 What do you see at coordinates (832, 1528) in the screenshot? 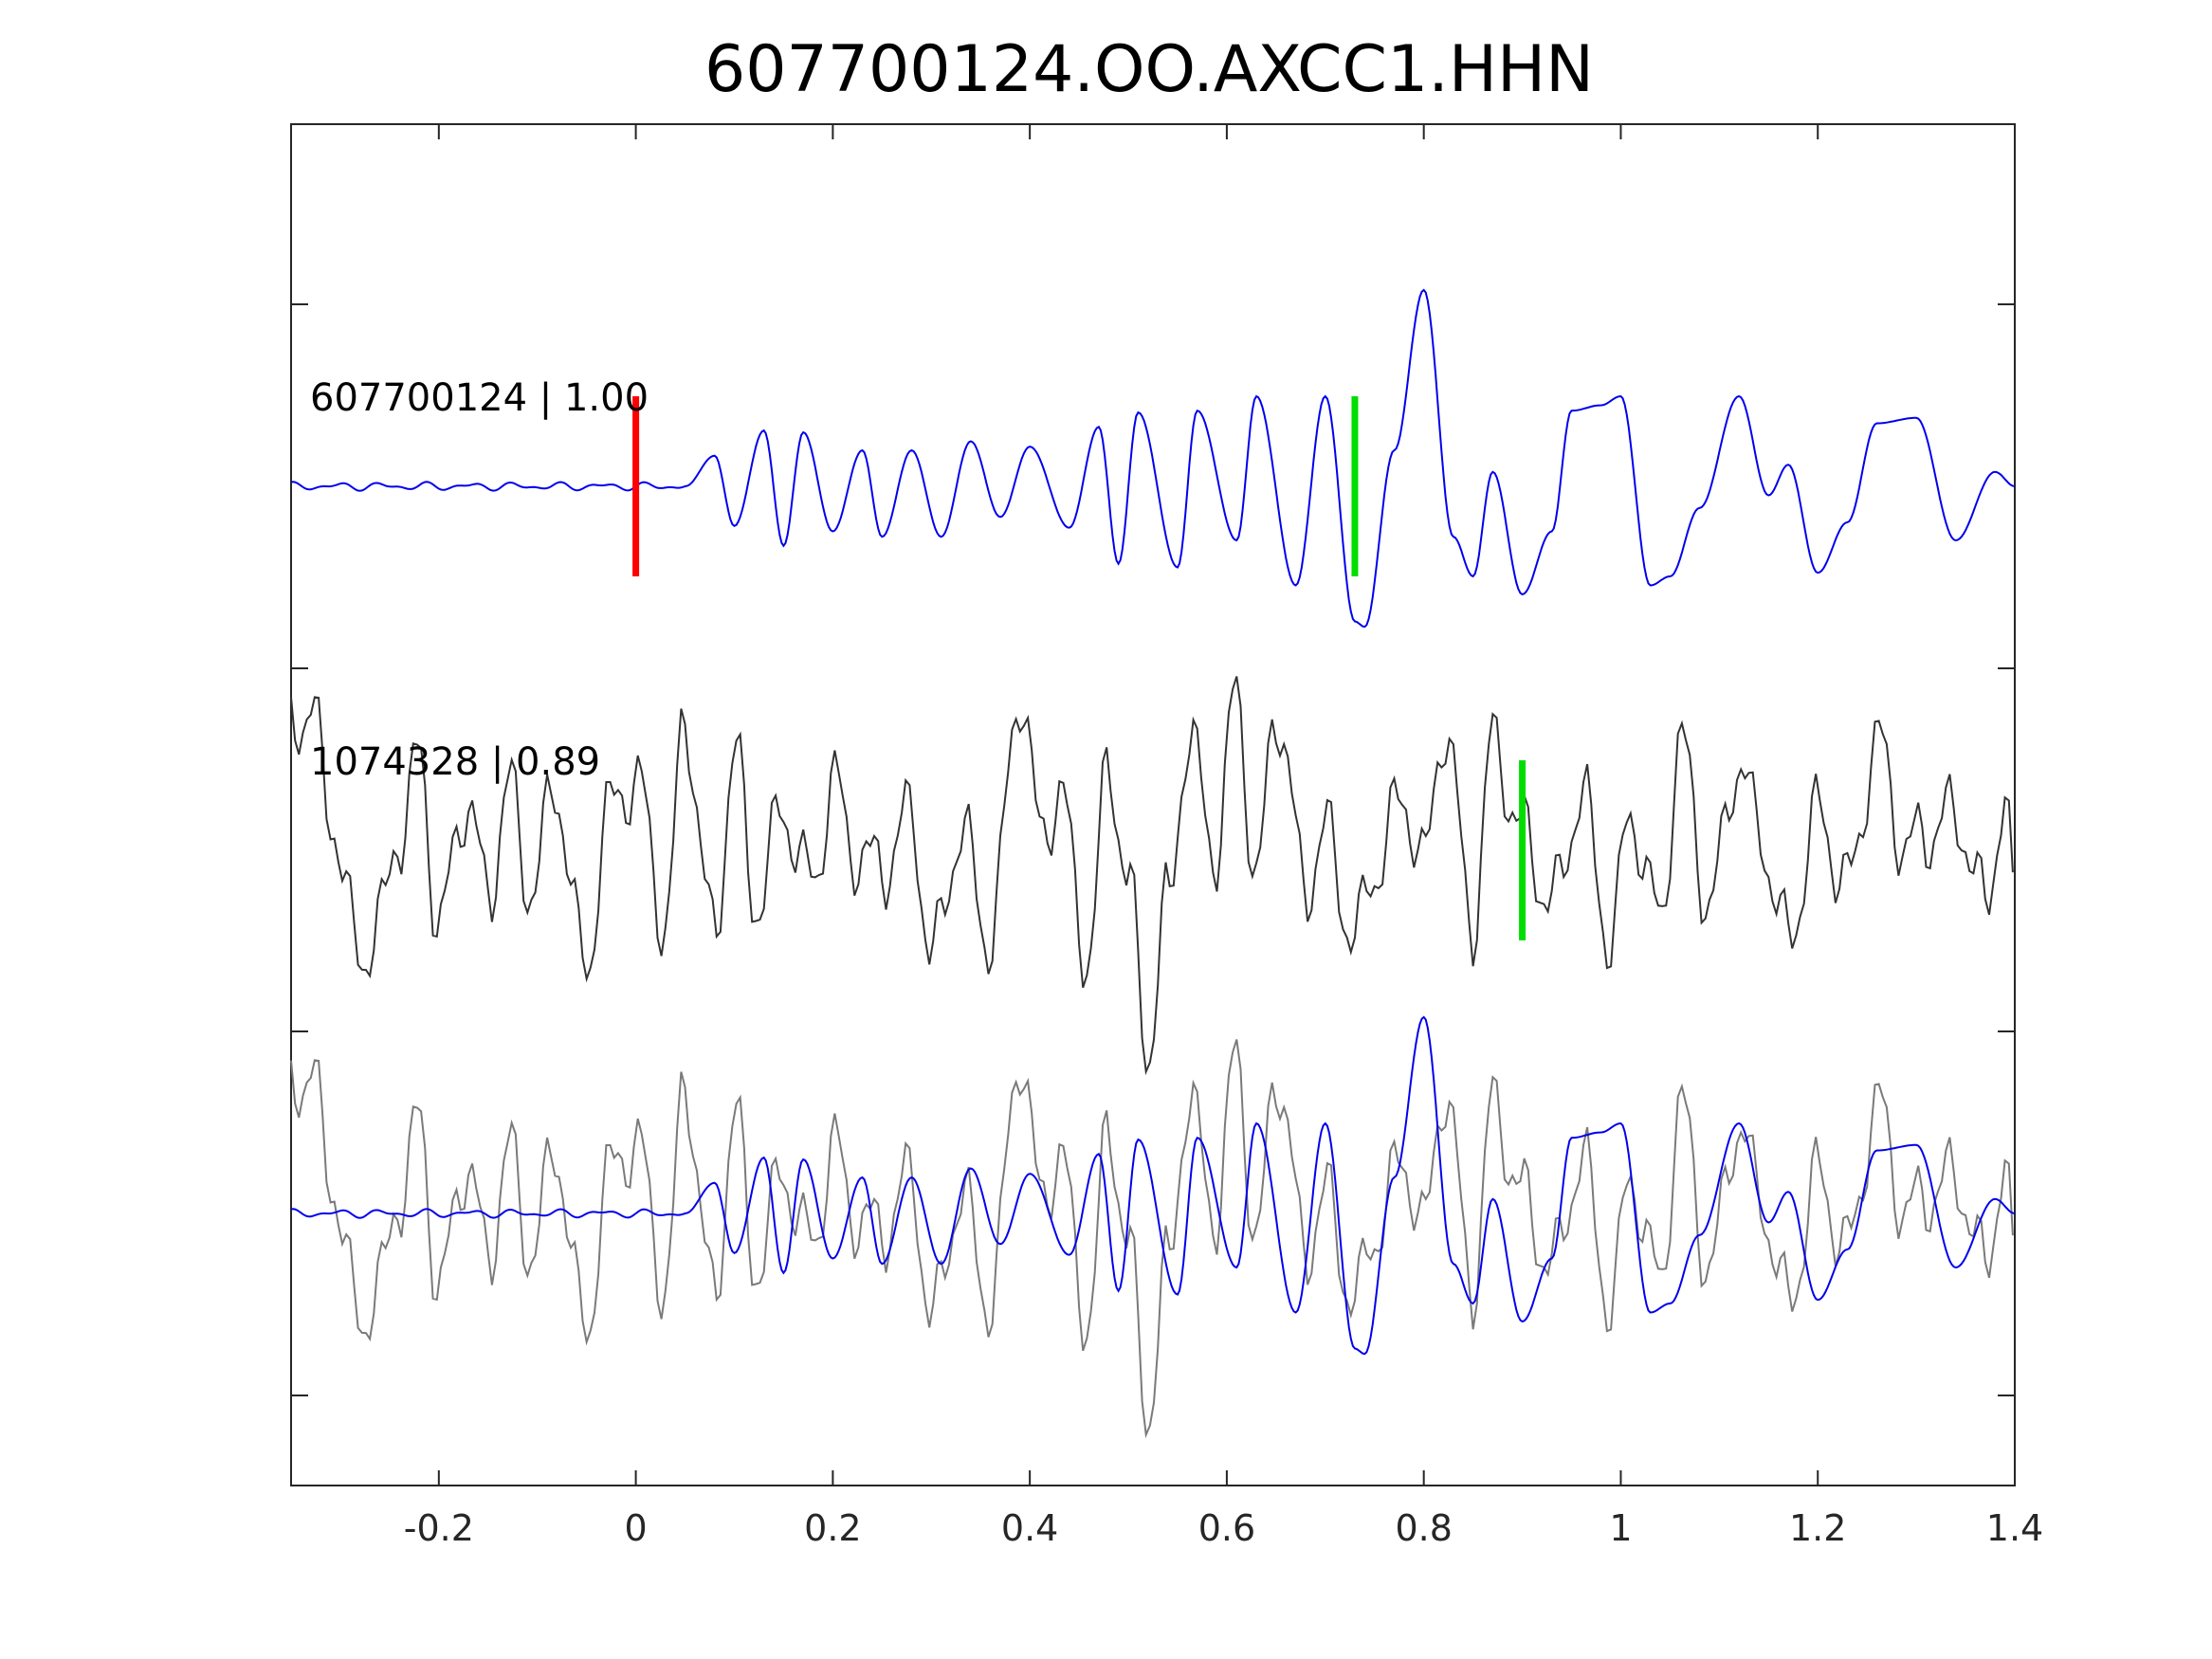
I see `x-tick-label: 0.2` at bounding box center [832, 1528].